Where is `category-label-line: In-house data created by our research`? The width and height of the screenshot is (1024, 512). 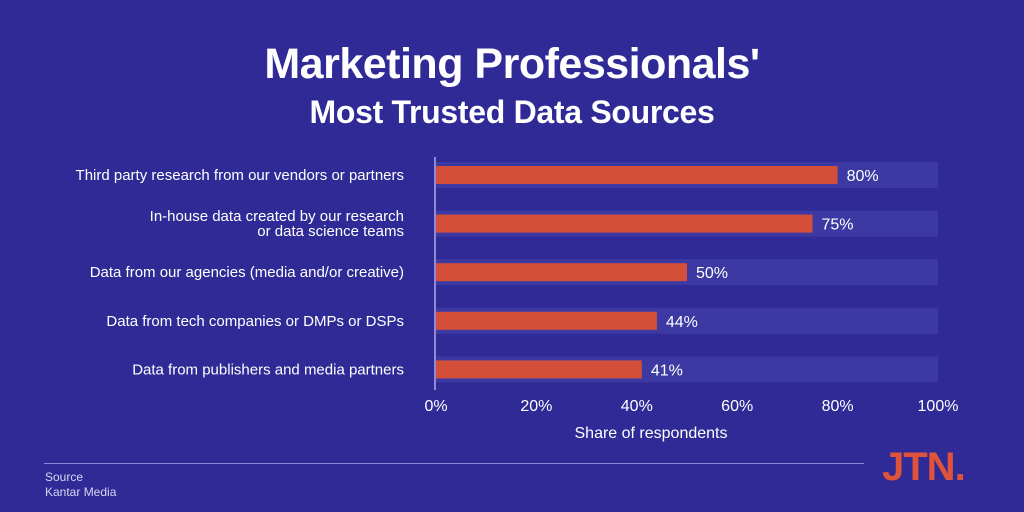
category-label-line: In-house data created by our research is located at coordinates (277, 216).